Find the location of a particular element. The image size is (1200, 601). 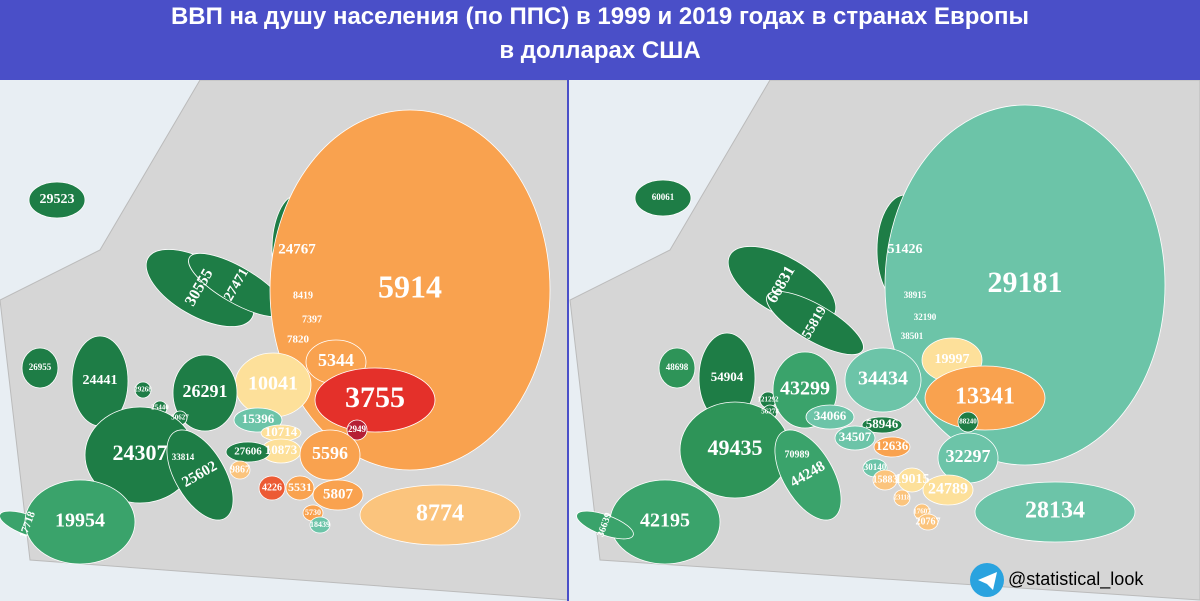

country-value: 54904 is located at coordinates (727, 376).